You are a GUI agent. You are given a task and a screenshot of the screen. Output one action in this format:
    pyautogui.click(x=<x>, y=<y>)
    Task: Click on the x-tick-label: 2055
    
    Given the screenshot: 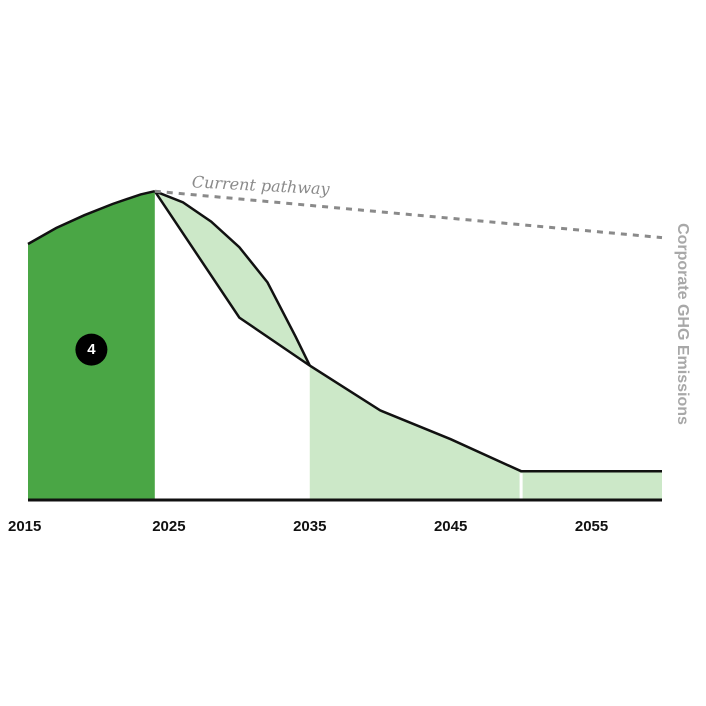 What is the action you would take?
    pyautogui.click(x=591, y=526)
    